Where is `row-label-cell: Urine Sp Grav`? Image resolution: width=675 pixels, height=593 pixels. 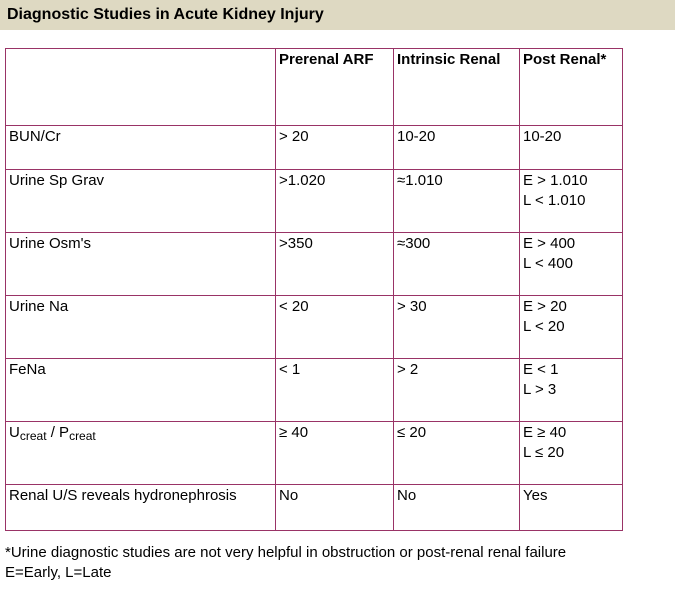 row-label-cell: Urine Sp Grav is located at coordinates (141, 201).